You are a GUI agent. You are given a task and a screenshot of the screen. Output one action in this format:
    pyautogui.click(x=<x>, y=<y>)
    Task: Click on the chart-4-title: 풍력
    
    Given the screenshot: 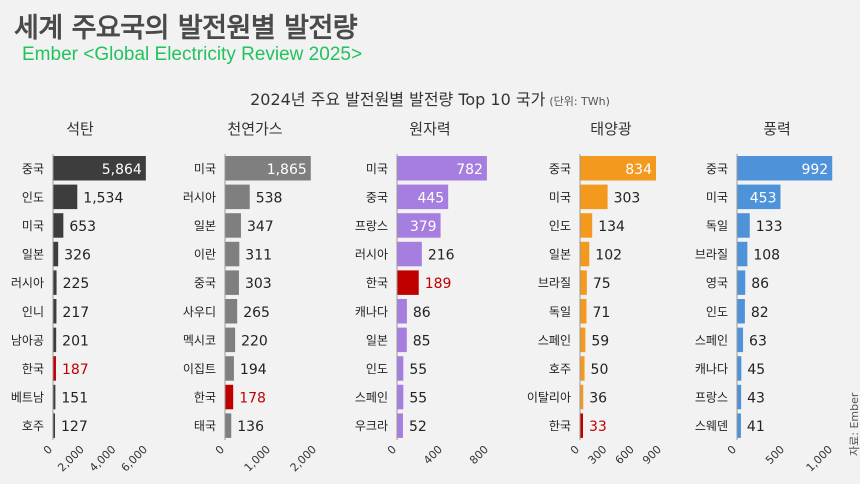 What is the action you would take?
    pyautogui.click(x=777, y=129)
    